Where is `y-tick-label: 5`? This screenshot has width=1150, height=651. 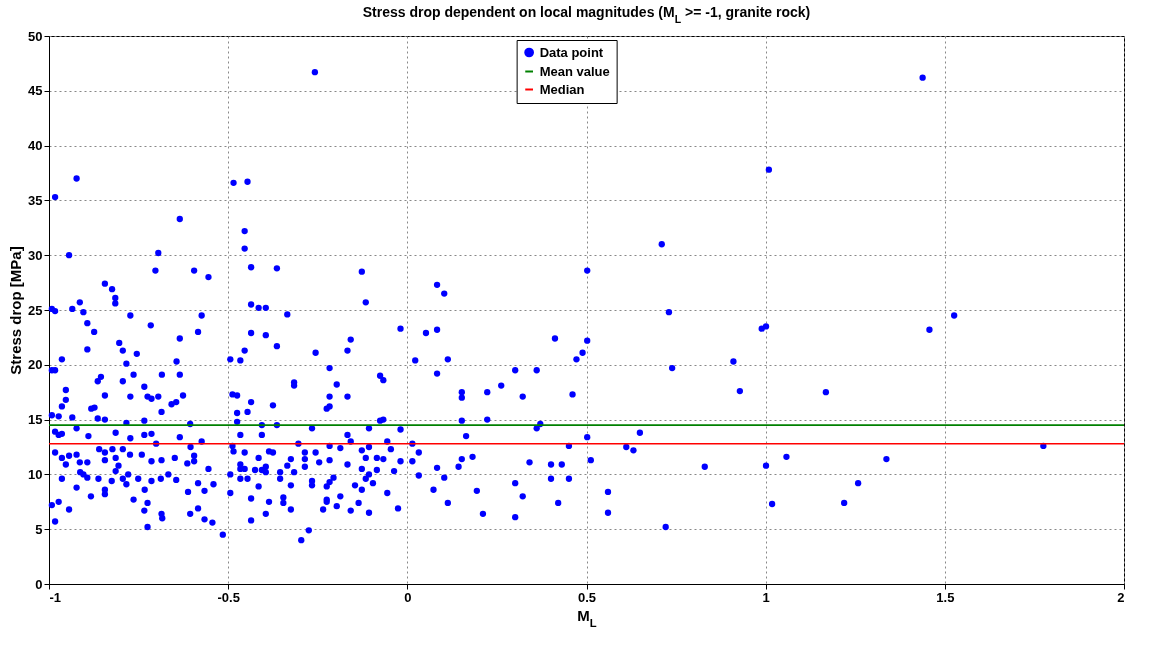
y-tick-label: 5 is located at coordinates (39, 529).